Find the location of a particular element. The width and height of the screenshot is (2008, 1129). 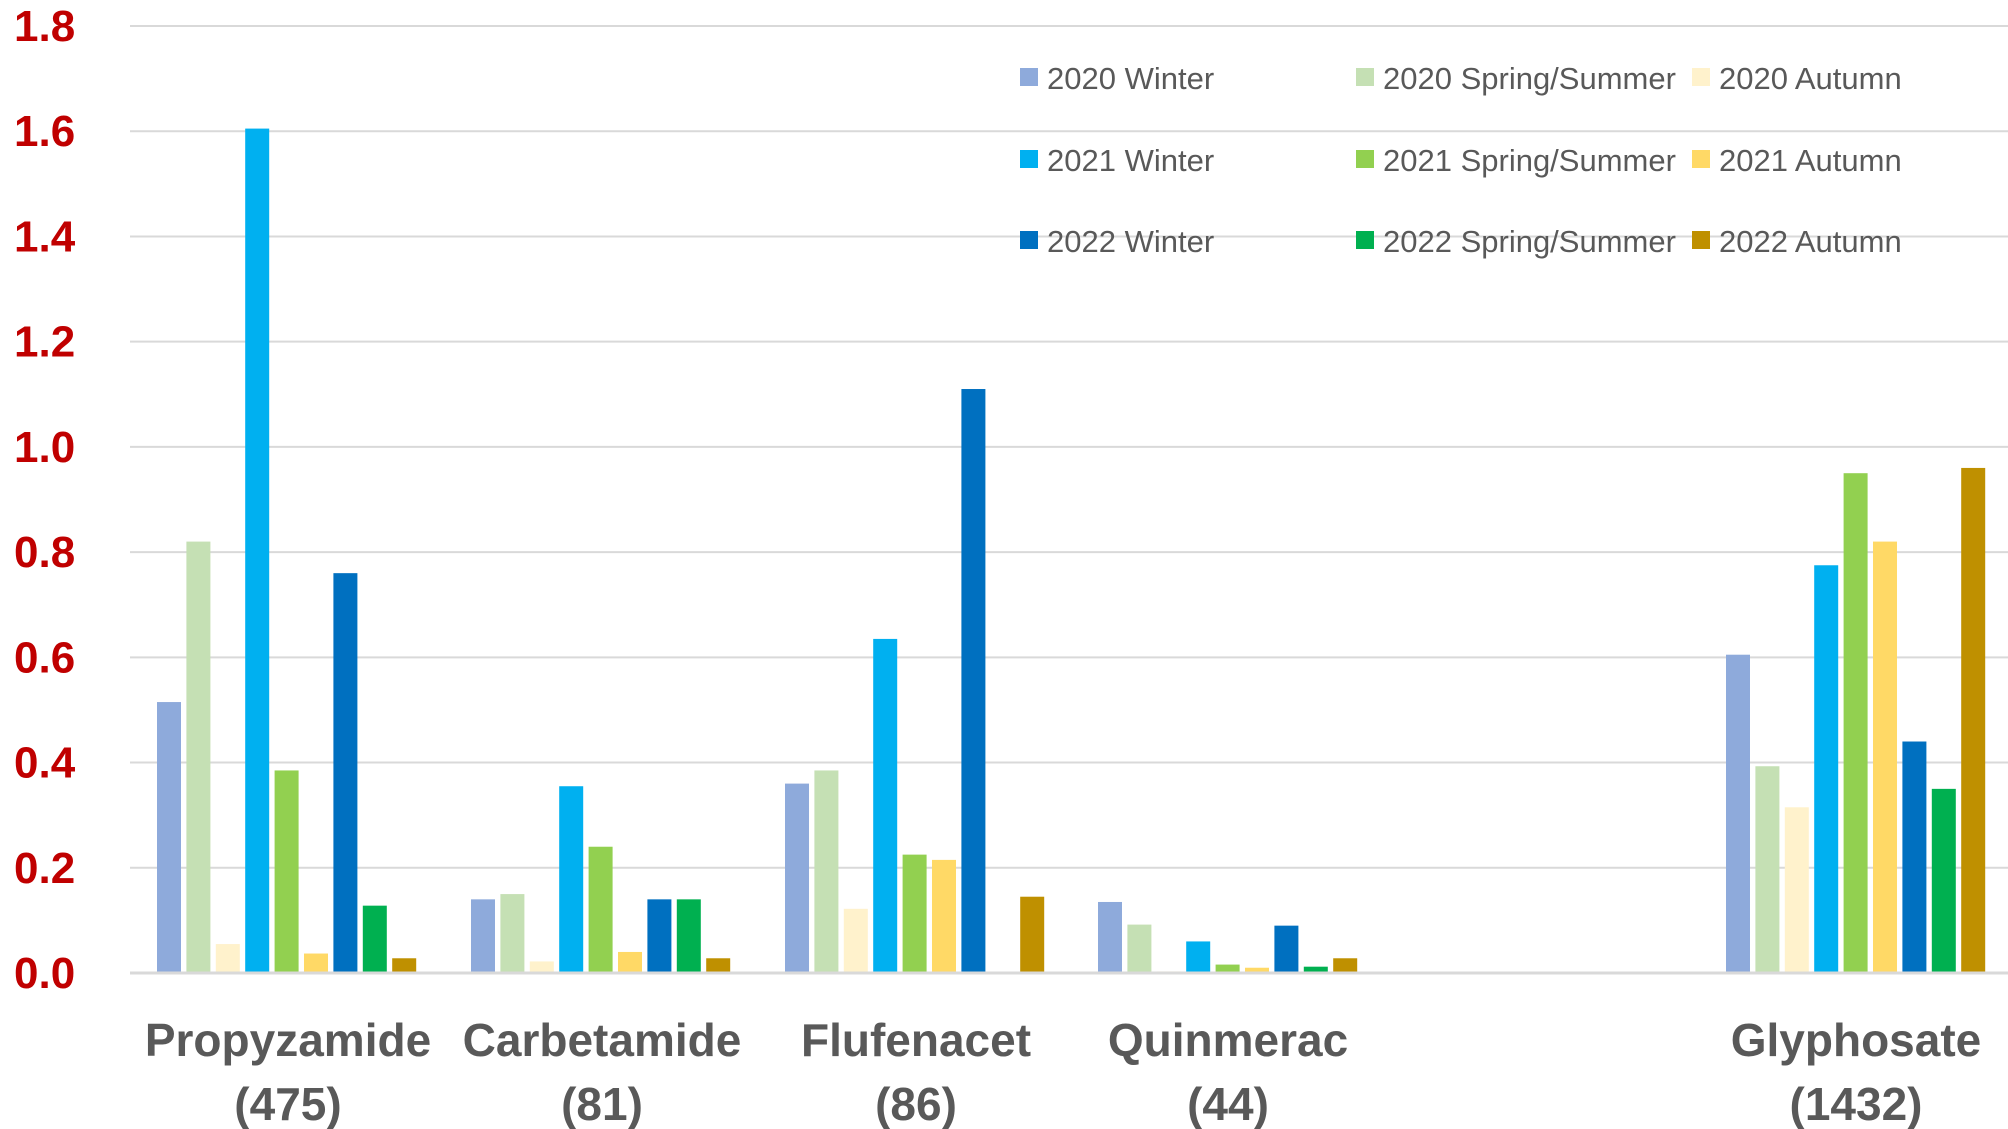

legend-item: 2021 Autumn is located at coordinates (1797, 160).